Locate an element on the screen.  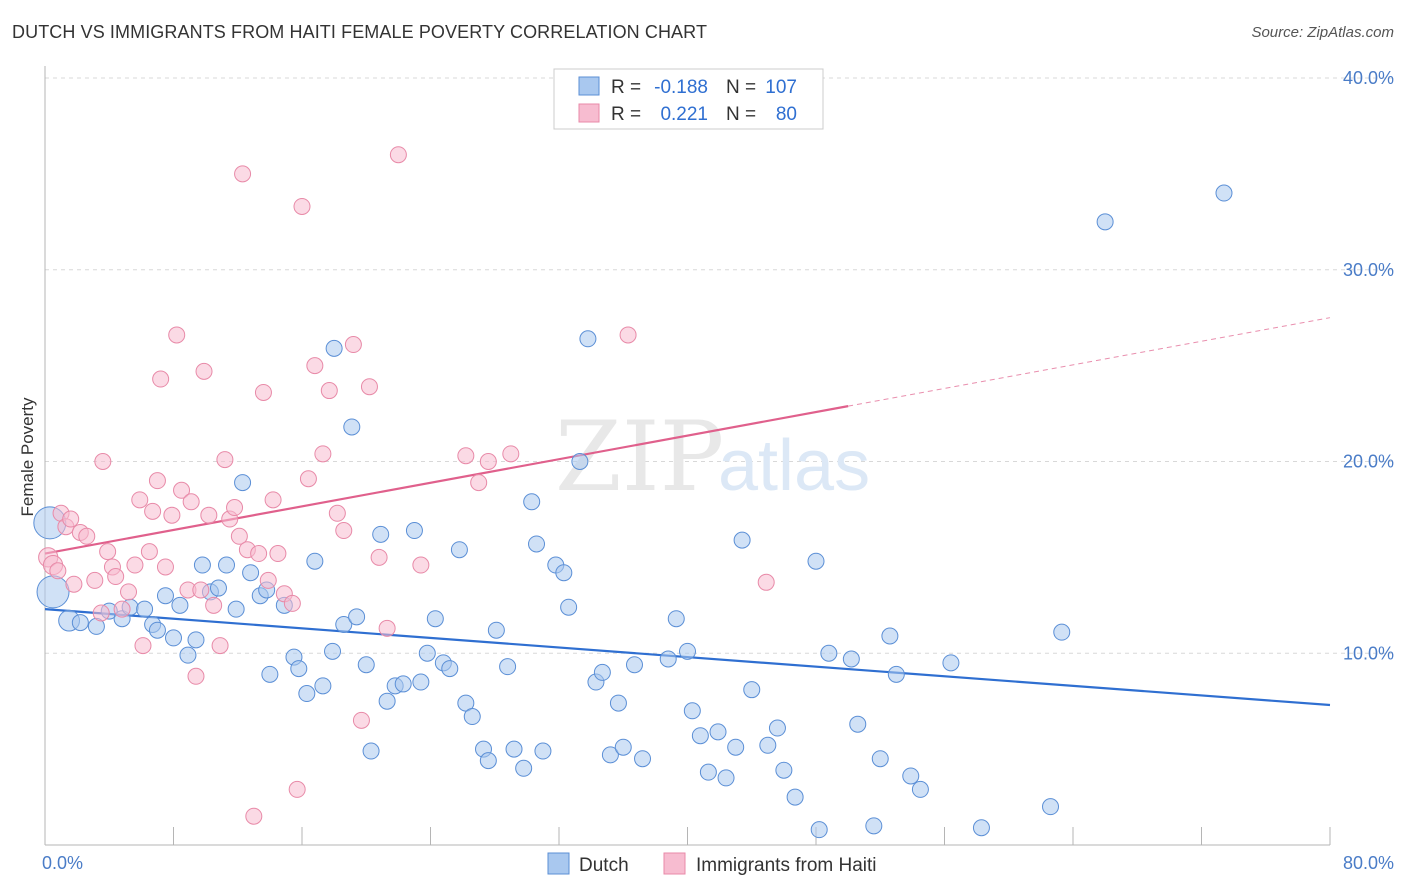
series-legend: Dutch Immigrants from Haiti is located at coordinates (712, 864).